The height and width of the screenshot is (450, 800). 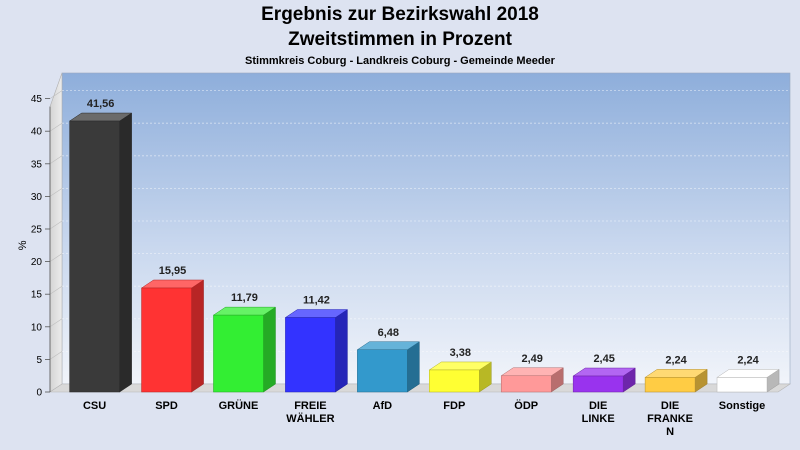 I want to click on value-label: 6,48, so click(x=388, y=333).